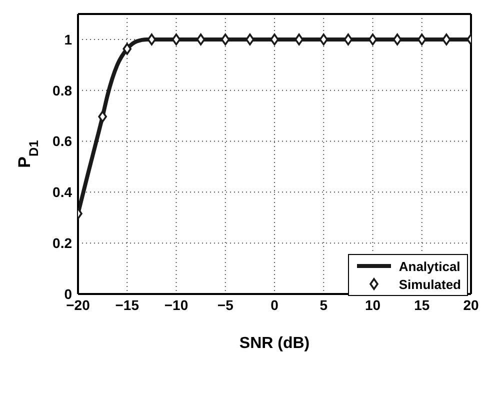 This screenshot has width=490, height=404. Describe the element at coordinates (274, 304) in the screenshot. I see `x-tick-label: 0` at that location.